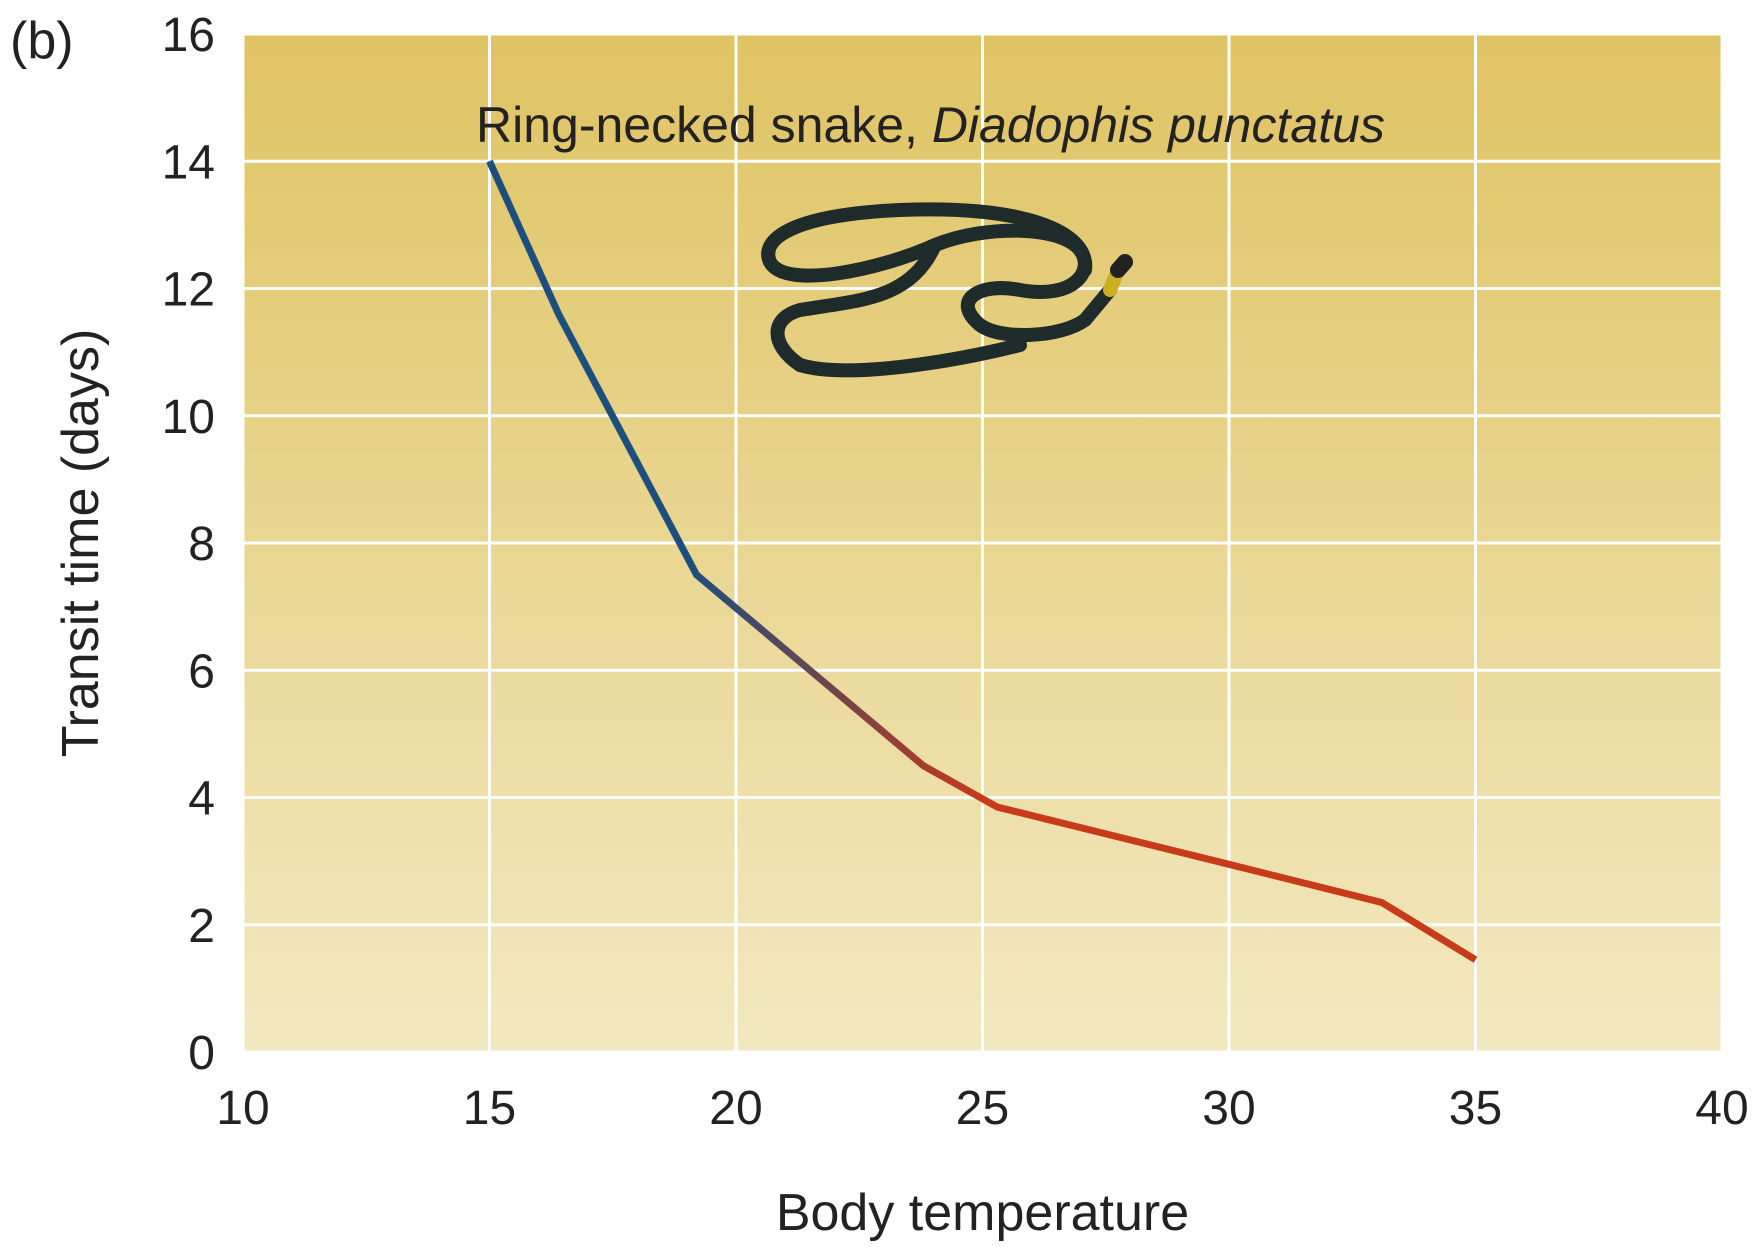  What do you see at coordinates (81, 543) in the screenshot?
I see `y-axis-label: Transit time (days)` at bounding box center [81, 543].